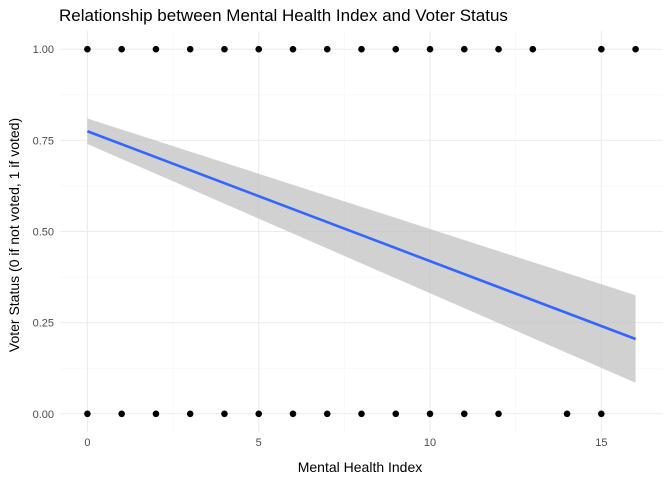 This screenshot has width=672, height=480. I want to click on y-axis-ticks: 0.00 0.25 0.50 0.75 1.00, so click(43, 232).